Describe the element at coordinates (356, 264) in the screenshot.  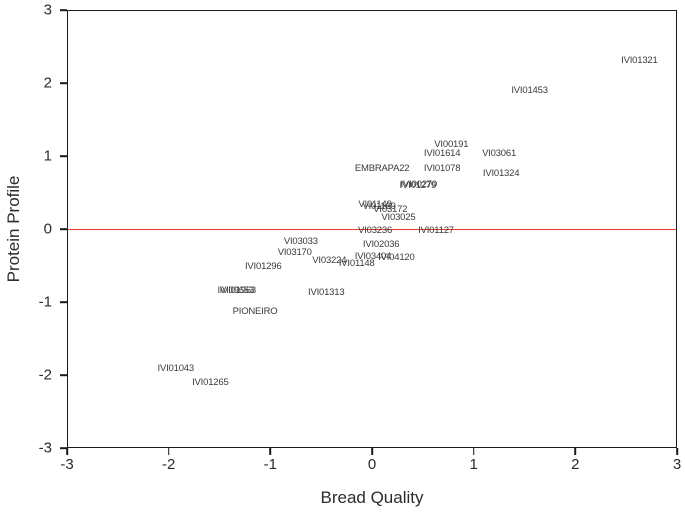
I see `point-label-ivi01148: IVI01148` at that location.